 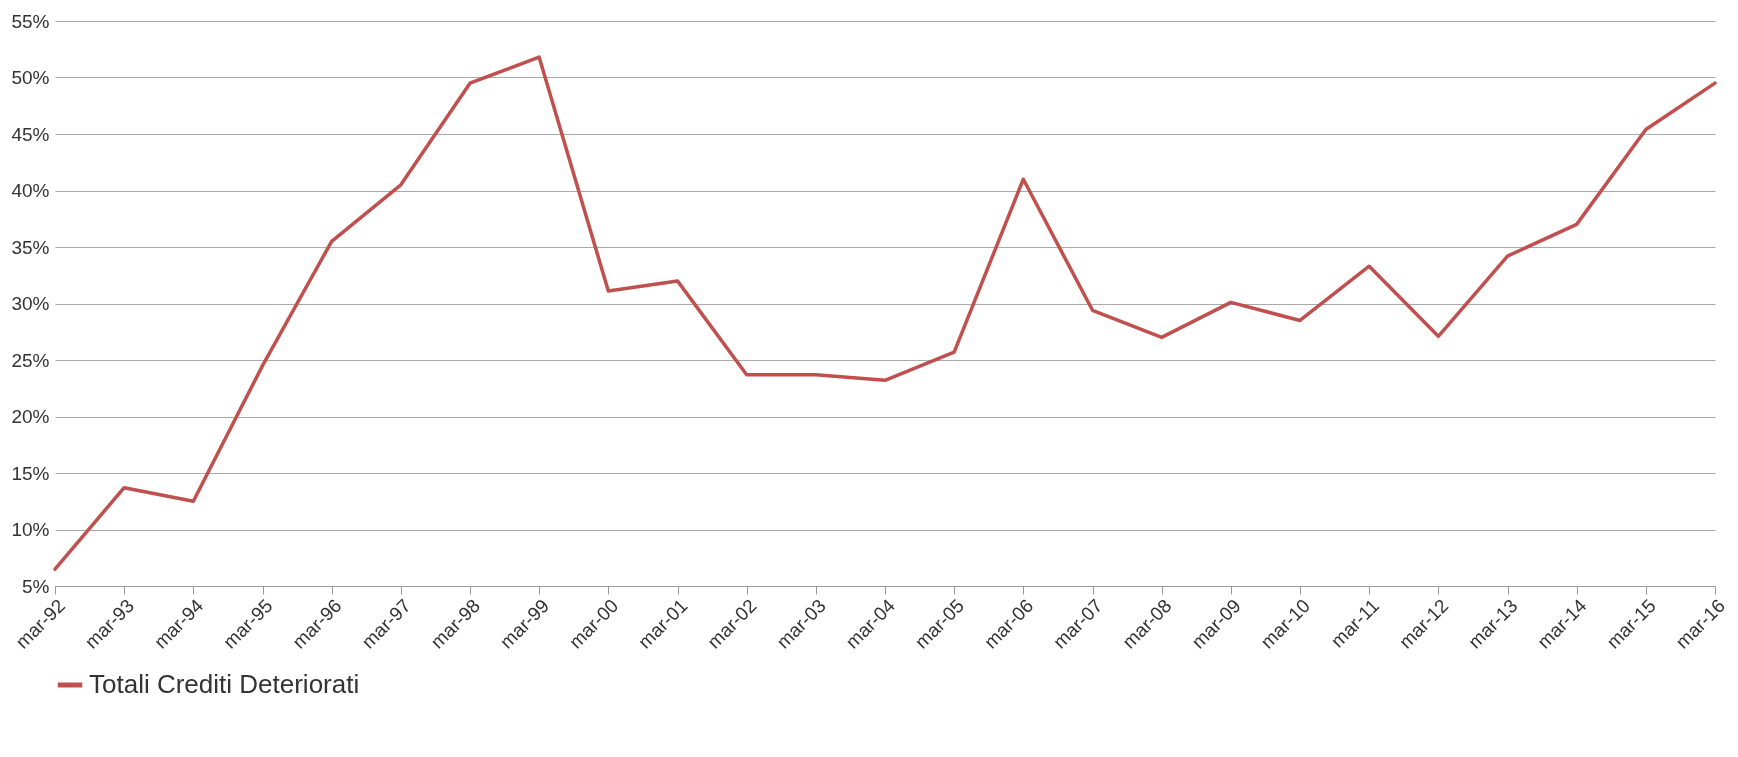 I want to click on legend-label: Totali Crediti Deteriorati, so click(x=224, y=684).